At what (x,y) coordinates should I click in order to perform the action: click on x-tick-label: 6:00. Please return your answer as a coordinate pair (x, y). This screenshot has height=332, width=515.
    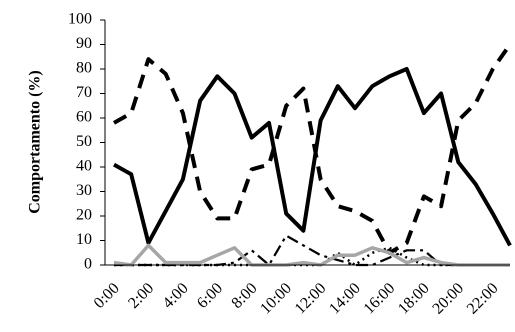
    Looking at the image, I should click on (210, 296).